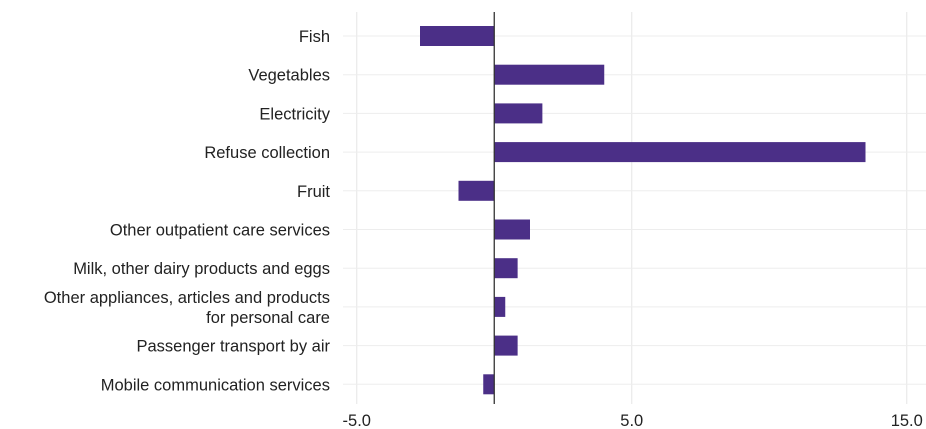  What do you see at coordinates (187, 298) in the screenshot?
I see `category-label-line: Other appliances, articles and products` at bounding box center [187, 298].